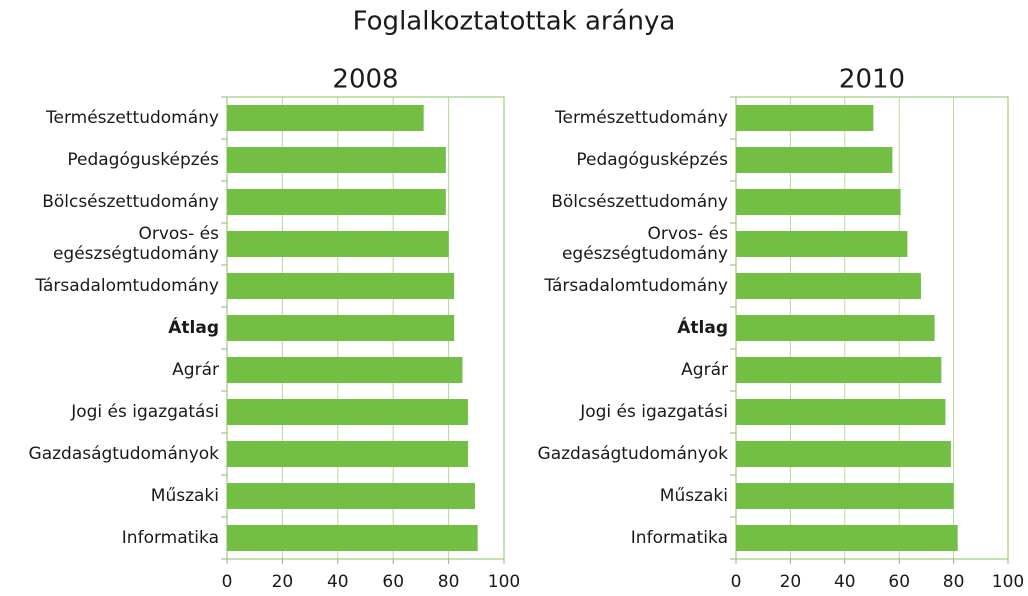 The width and height of the screenshot is (1028, 596). Describe the element at coordinates (365, 80) in the screenshot. I see `panel-title: 2008` at that location.